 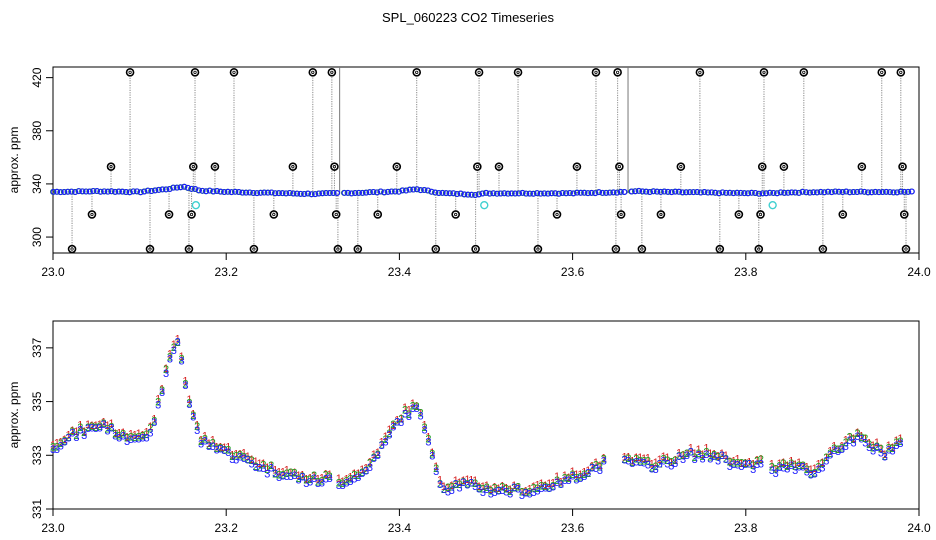 I want to click on x-tick-label: 23.8, so click(x=746, y=272).